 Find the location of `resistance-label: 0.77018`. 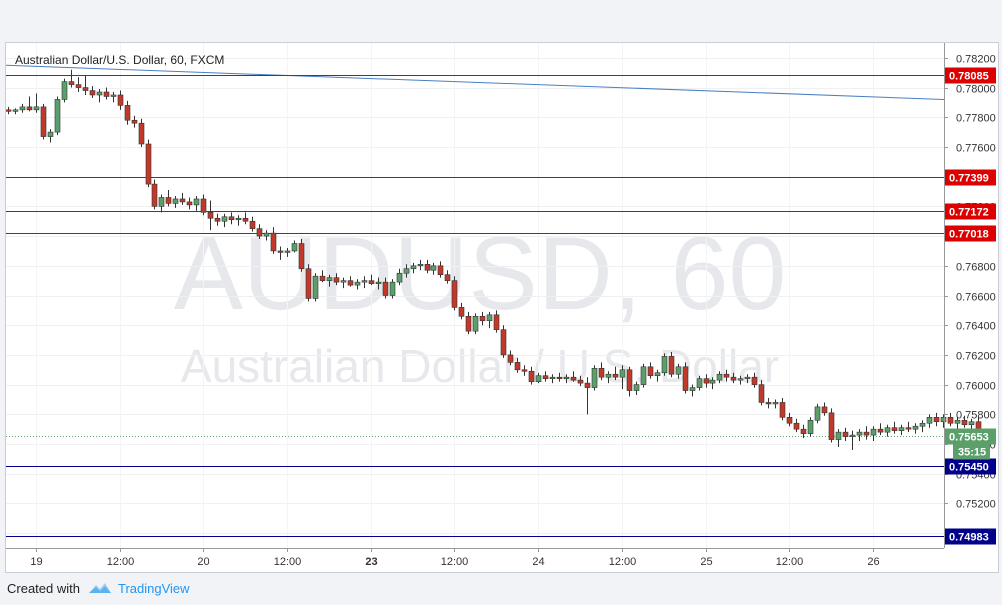

resistance-label: 0.77018 is located at coordinates (969, 235).